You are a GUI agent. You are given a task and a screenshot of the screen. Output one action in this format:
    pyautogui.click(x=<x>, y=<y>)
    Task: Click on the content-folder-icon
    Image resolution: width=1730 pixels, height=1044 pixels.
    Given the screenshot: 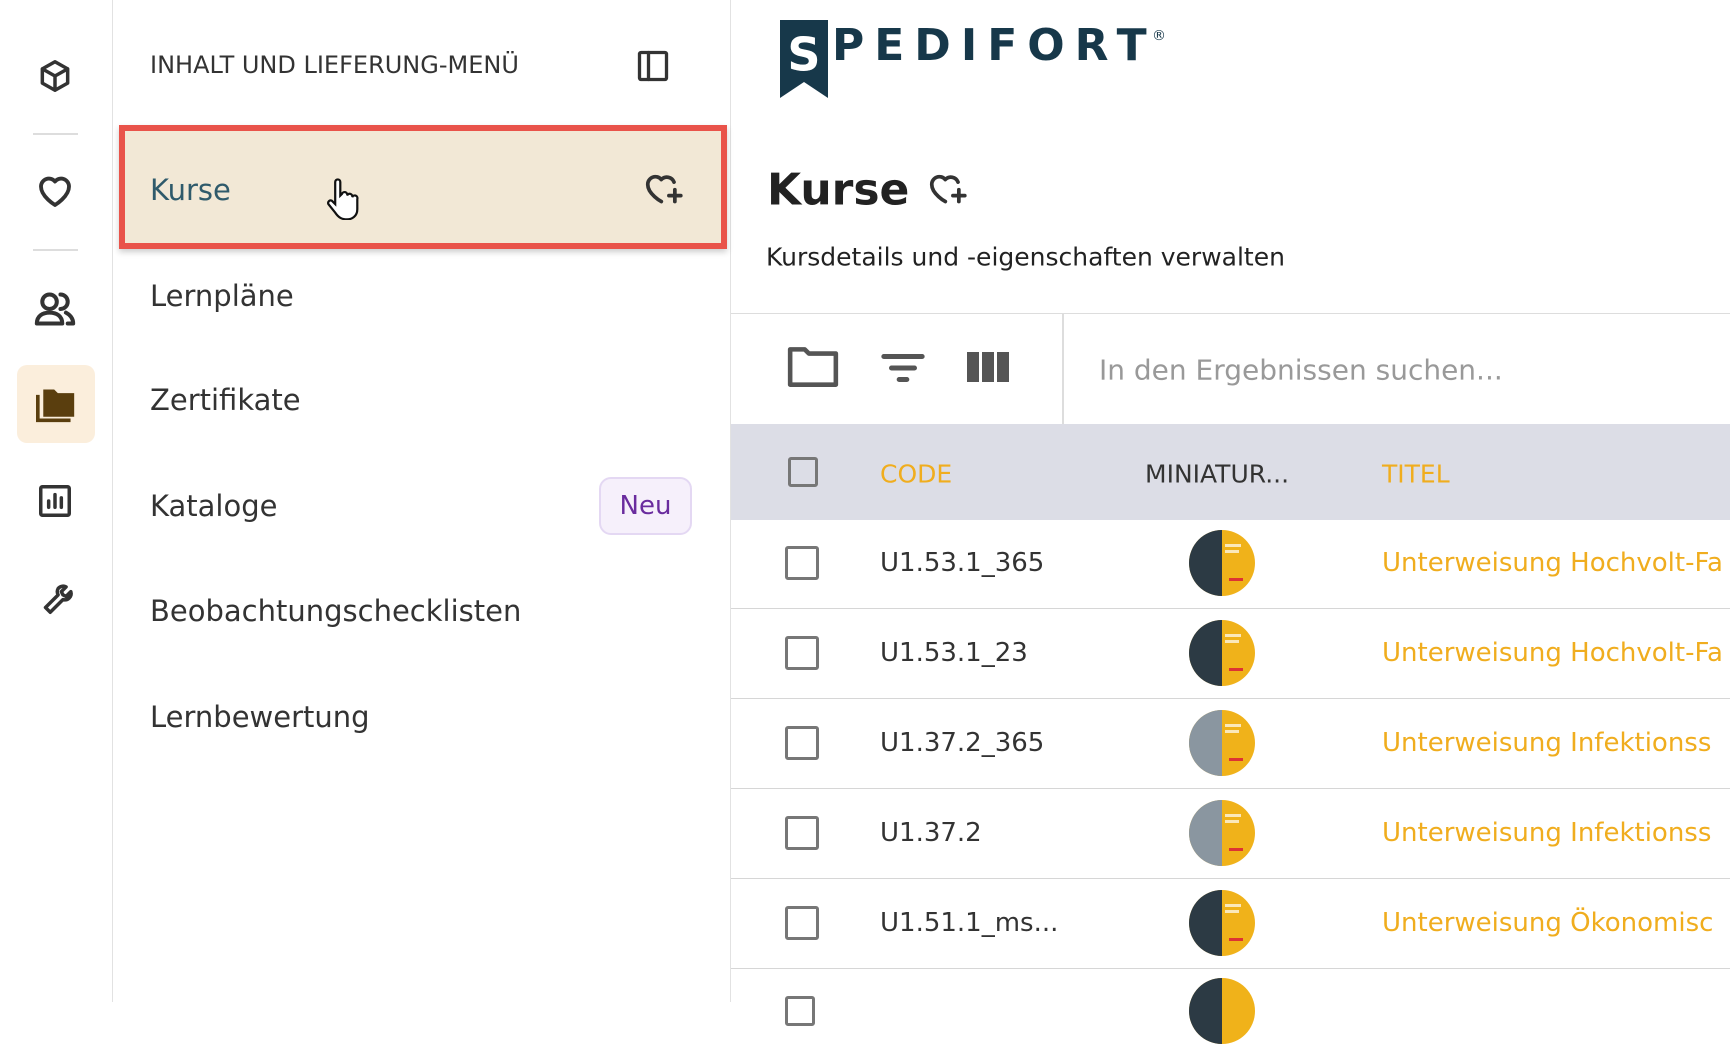 What is the action you would take?
    pyautogui.click(x=56, y=404)
    